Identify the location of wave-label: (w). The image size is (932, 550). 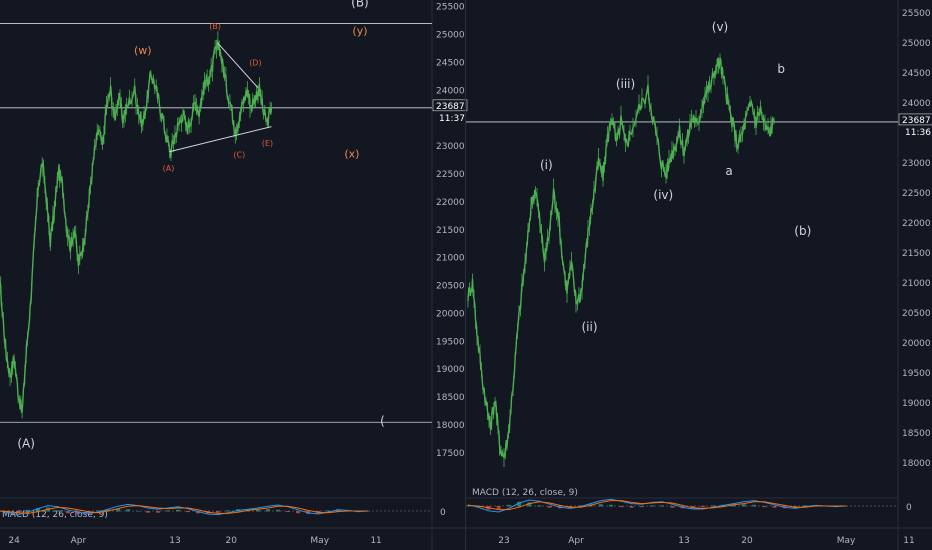
(143, 50).